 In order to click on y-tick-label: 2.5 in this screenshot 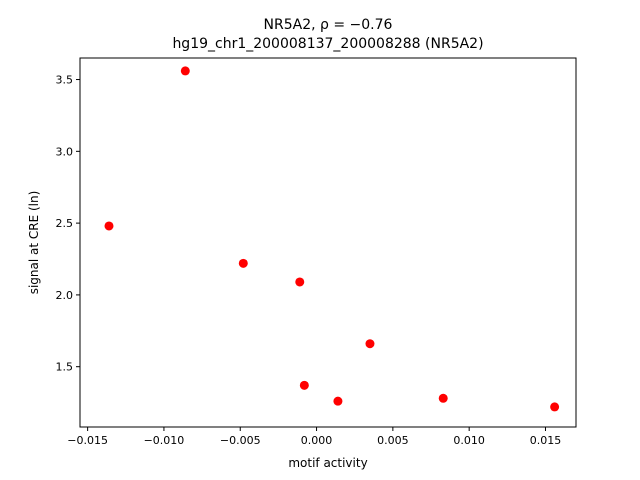, I will do `click(65, 223)`.